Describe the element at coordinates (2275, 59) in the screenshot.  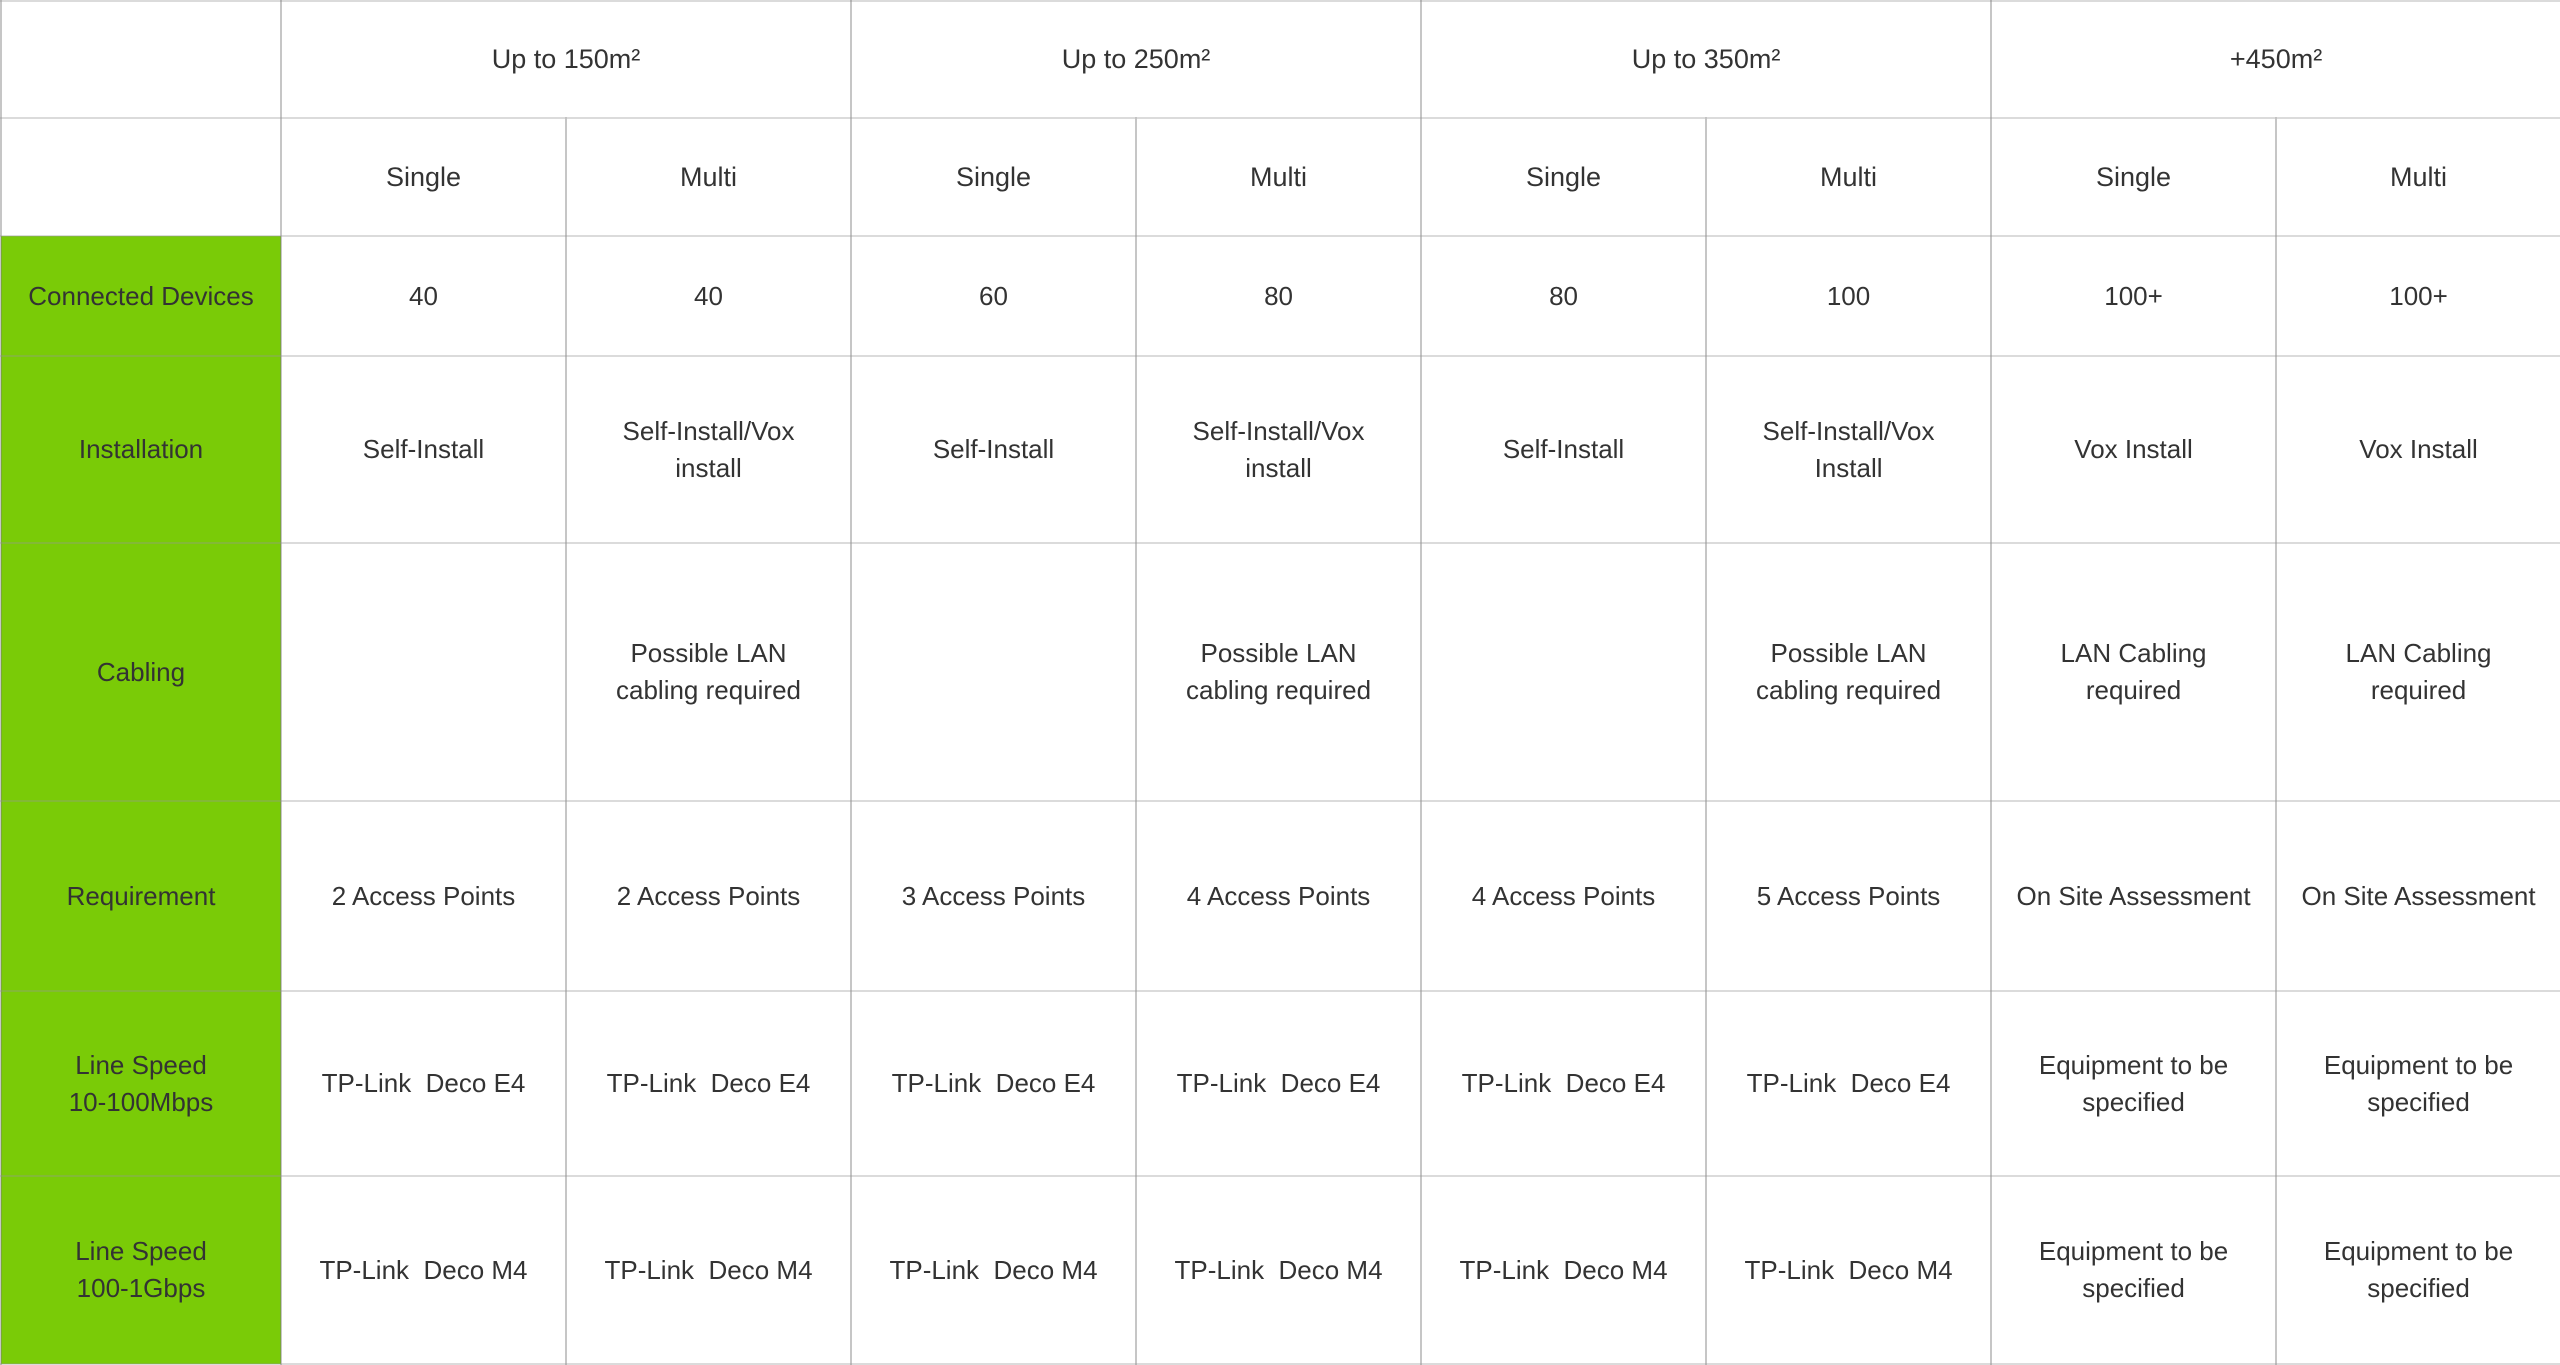
I see `size-group-header: +450m²` at that location.